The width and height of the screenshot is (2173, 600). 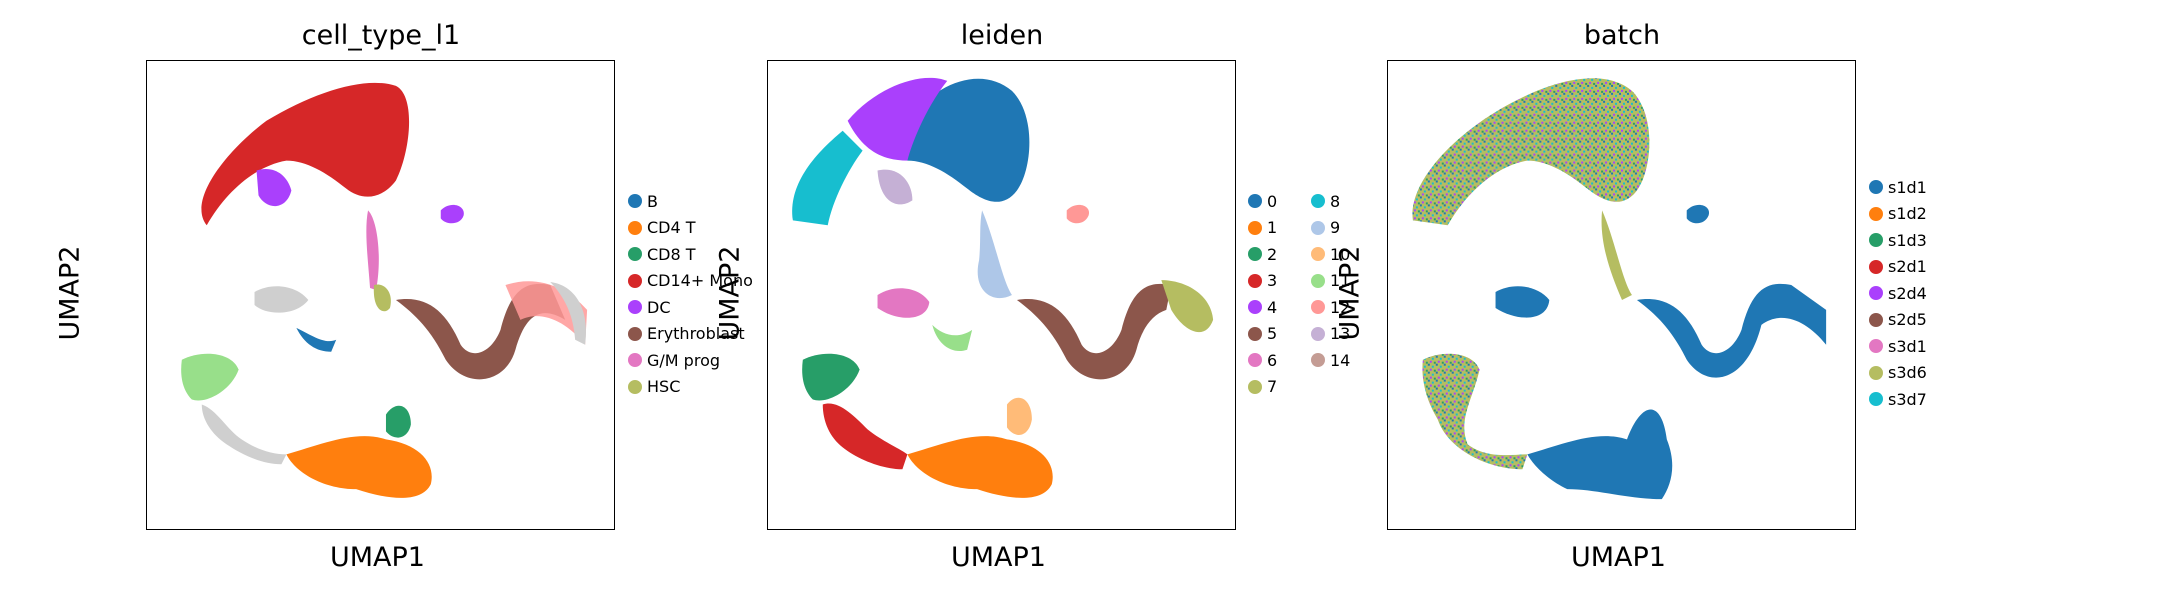 I want to click on legend-label: 11, so click(x=1340, y=281).